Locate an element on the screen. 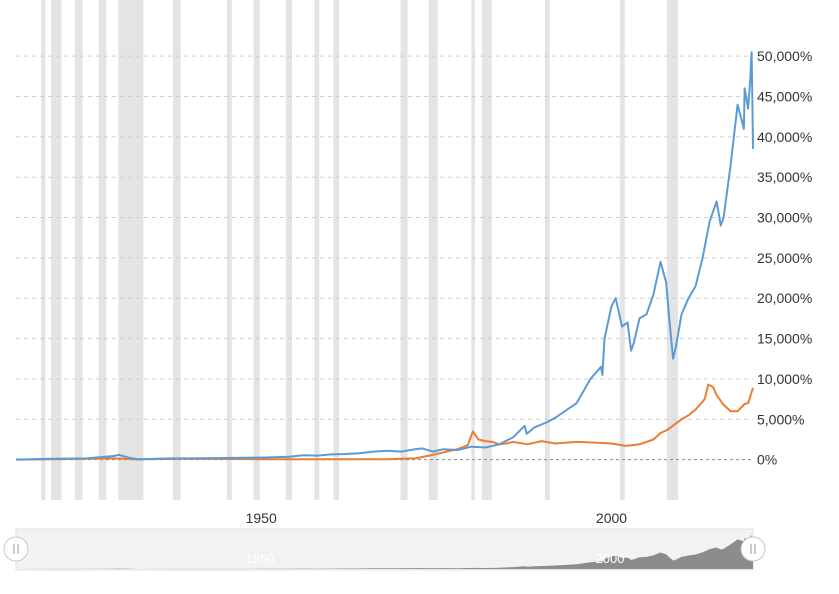 This screenshot has height=594, width=839. y-tick-label: 35,000% is located at coordinates (784, 177).